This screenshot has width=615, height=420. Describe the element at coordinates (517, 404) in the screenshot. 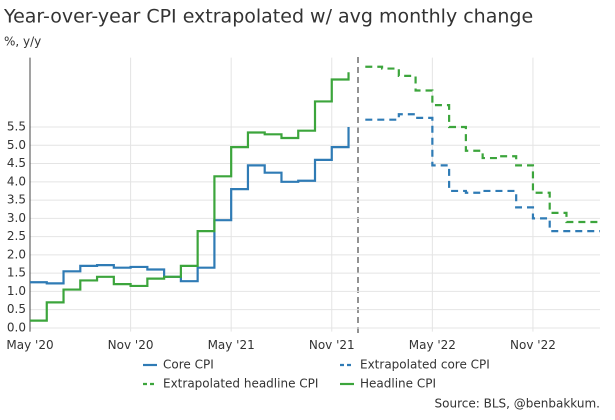

I see `source: Source: BLS, @benbakkum.` at that location.